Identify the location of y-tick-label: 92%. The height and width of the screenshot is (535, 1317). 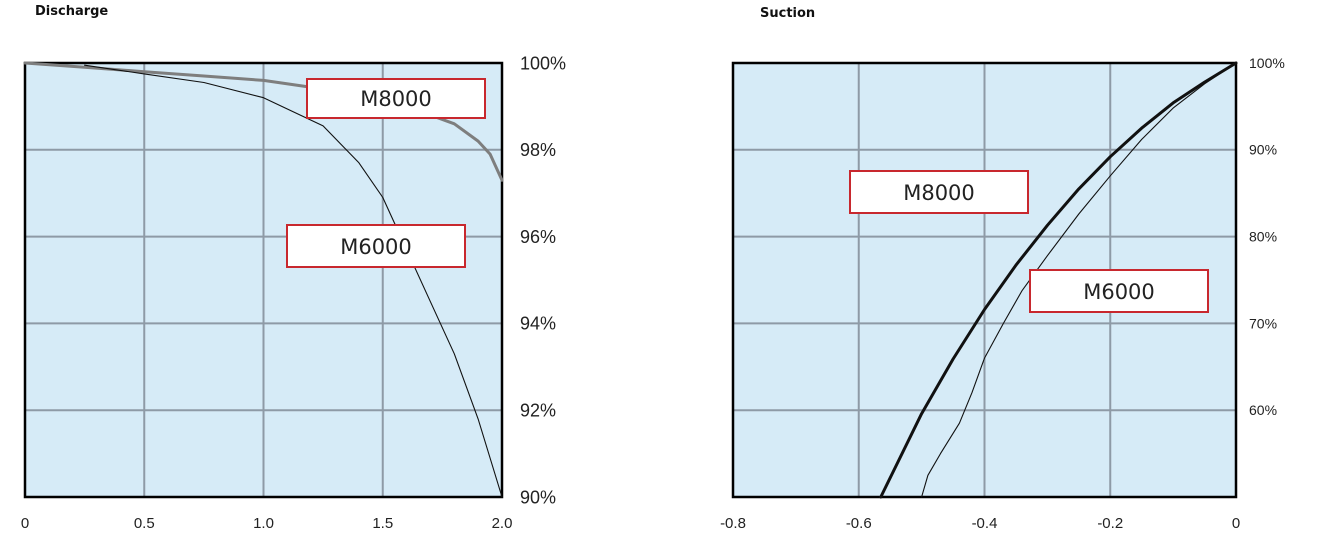
(538, 411).